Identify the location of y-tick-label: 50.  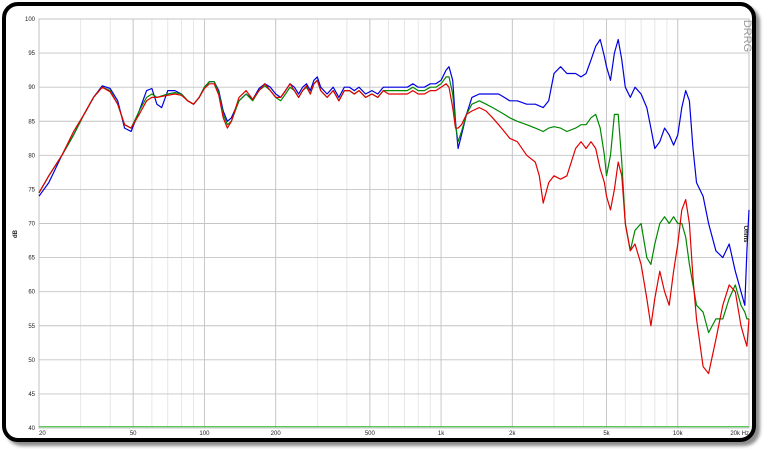
(31, 361).